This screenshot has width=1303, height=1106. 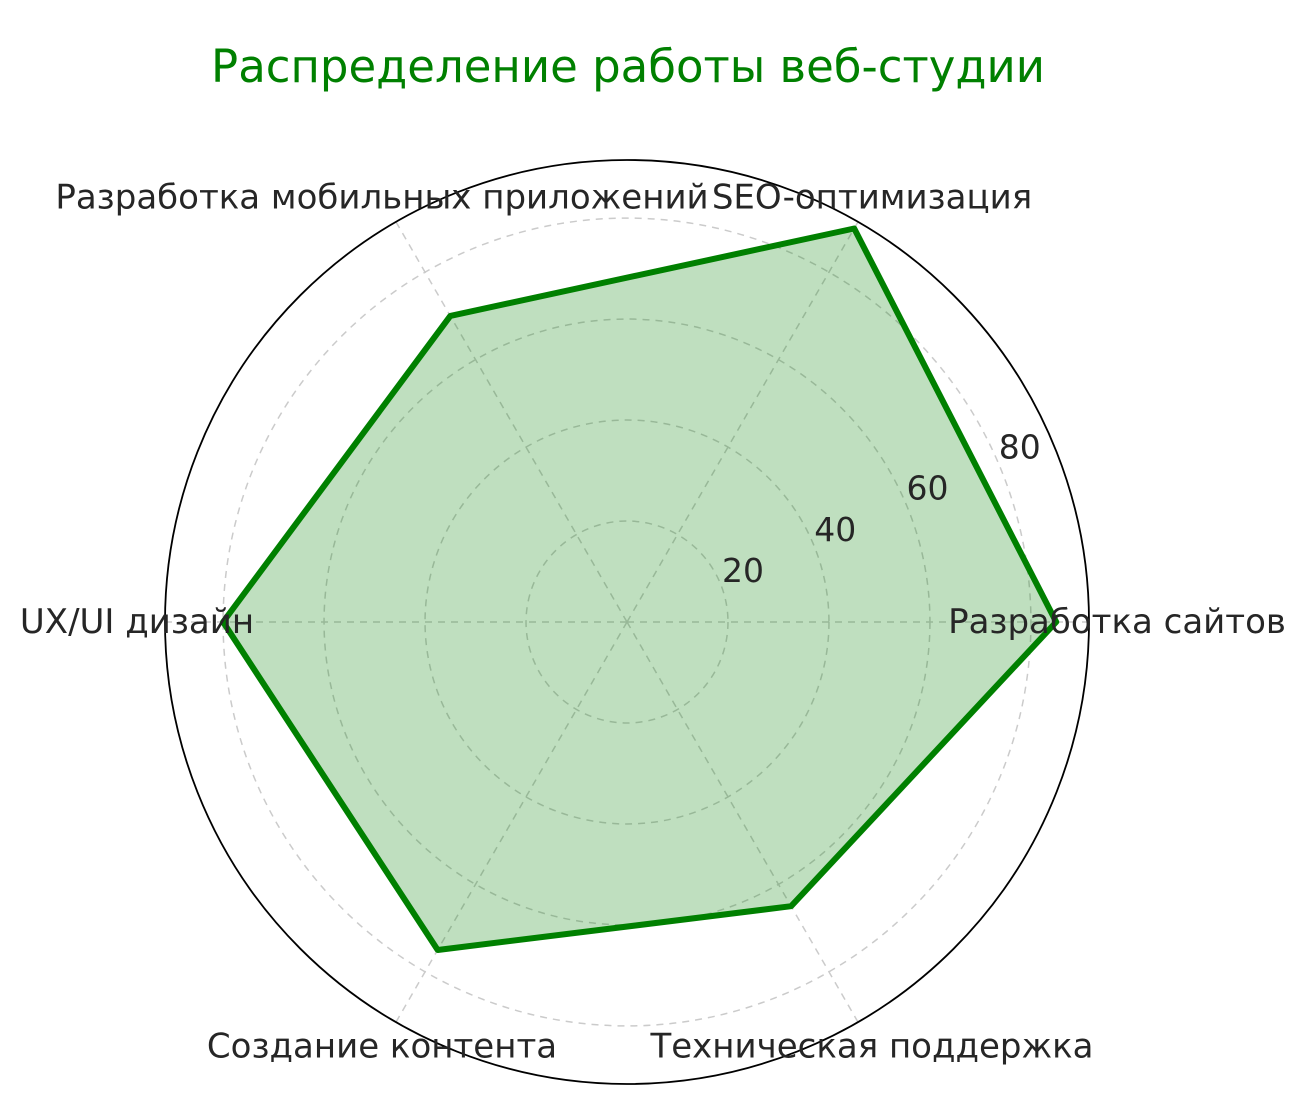 What do you see at coordinates (835, 529) in the screenshot?
I see `r-tick-label-40: 40` at bounding box center [835, 529].